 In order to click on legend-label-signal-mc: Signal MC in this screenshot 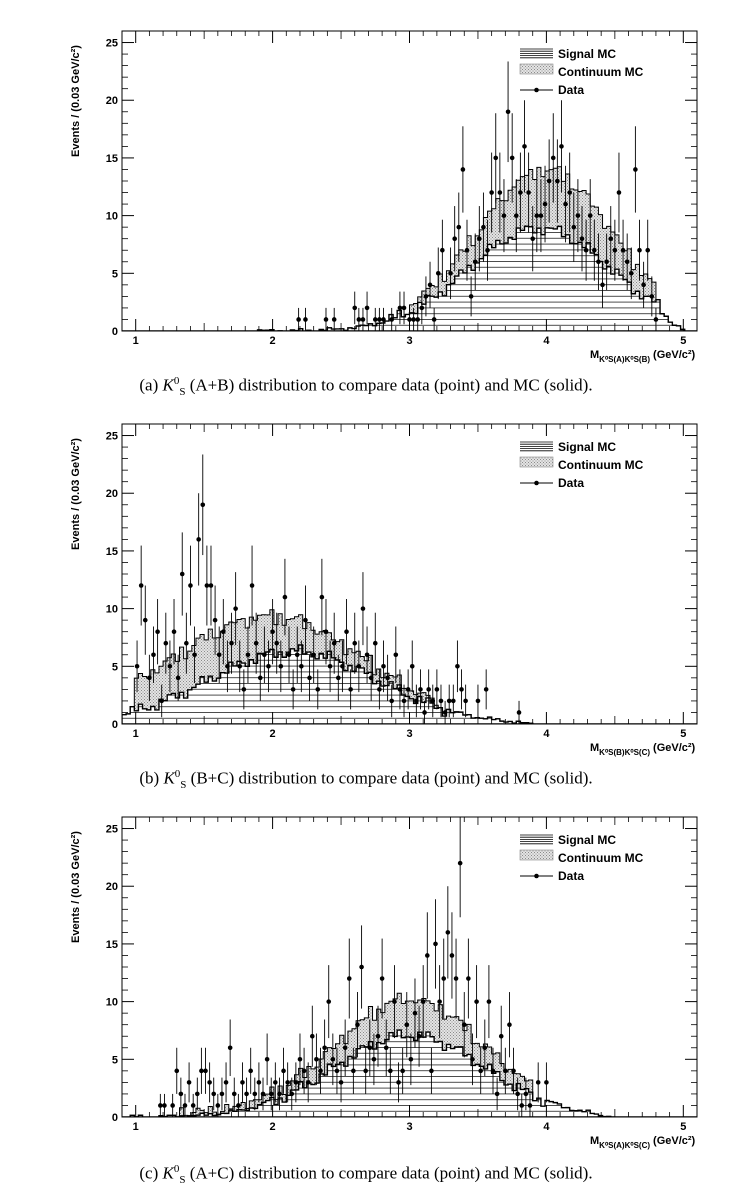, I will do `click(587, 840)`.